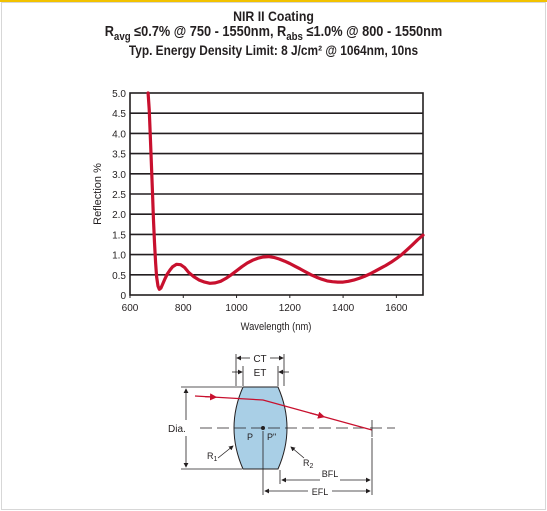 The image size is (547, 511). Describe the element at coordinates (265, 304) in the screenshot. I see `x-tick-labels: 600 800 1000 1200 1400 1600` at that location.